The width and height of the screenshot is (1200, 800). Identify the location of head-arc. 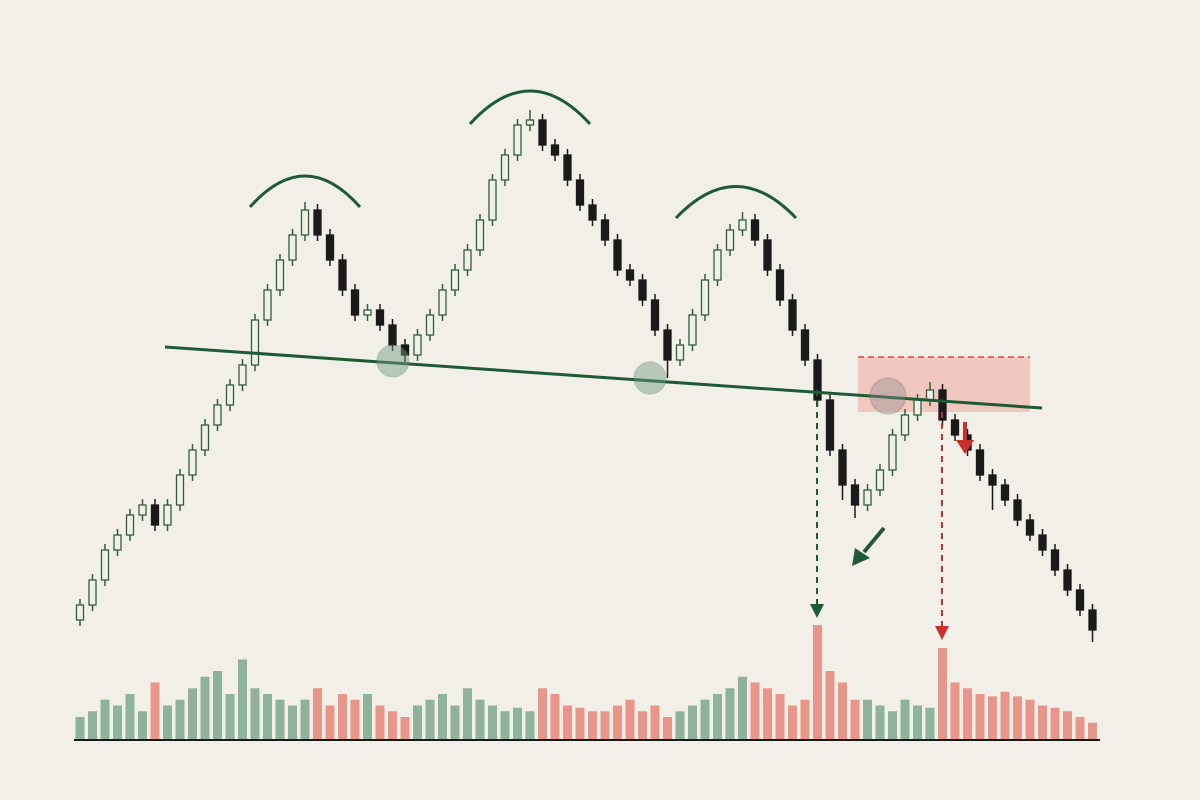
(530, 107).